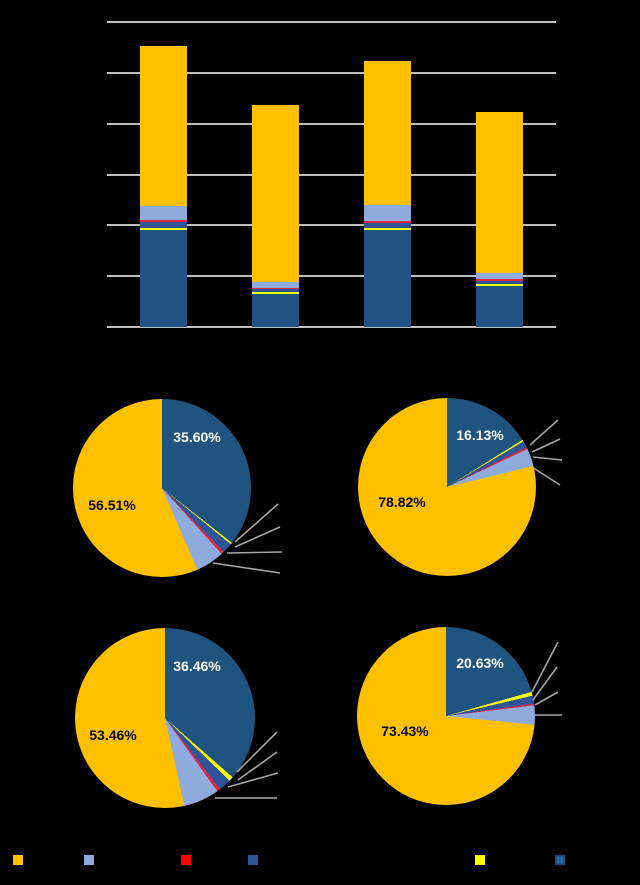 Image resolution: width=640 pixels, height=885 pixels. I want to click on bar-4-segment-gold, so click(500, 192).